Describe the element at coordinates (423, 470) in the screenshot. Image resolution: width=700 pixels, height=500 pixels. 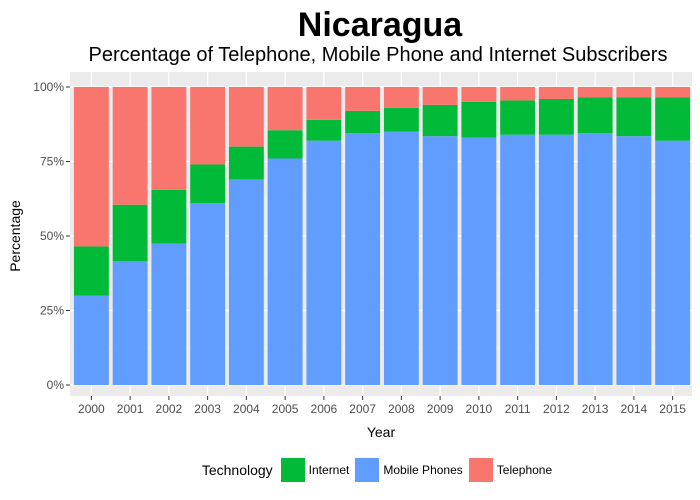
I see `legend-label-mobile-phones: Mobile Phones` at that location.